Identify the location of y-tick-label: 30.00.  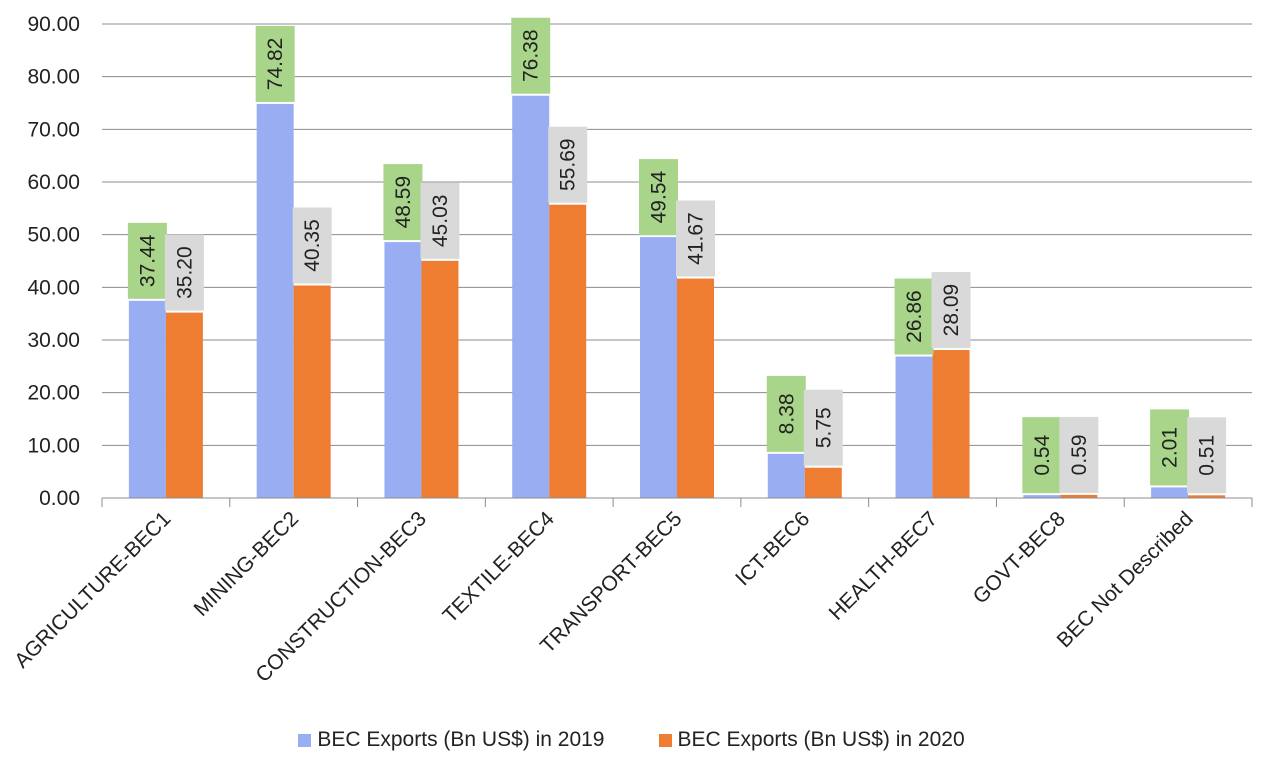
(53, 340).